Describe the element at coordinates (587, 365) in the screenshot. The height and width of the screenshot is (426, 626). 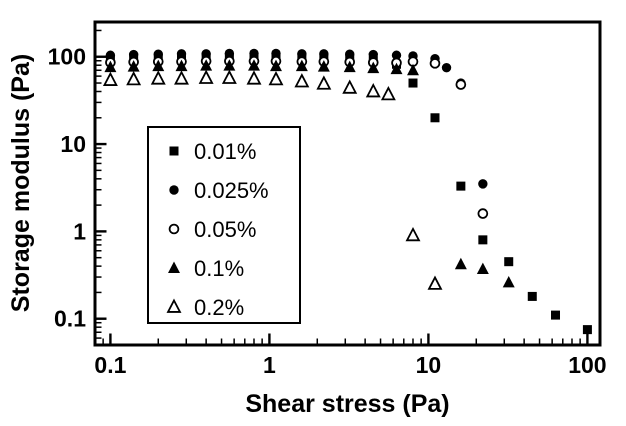
I see `x-tick-label: 100` at that location.